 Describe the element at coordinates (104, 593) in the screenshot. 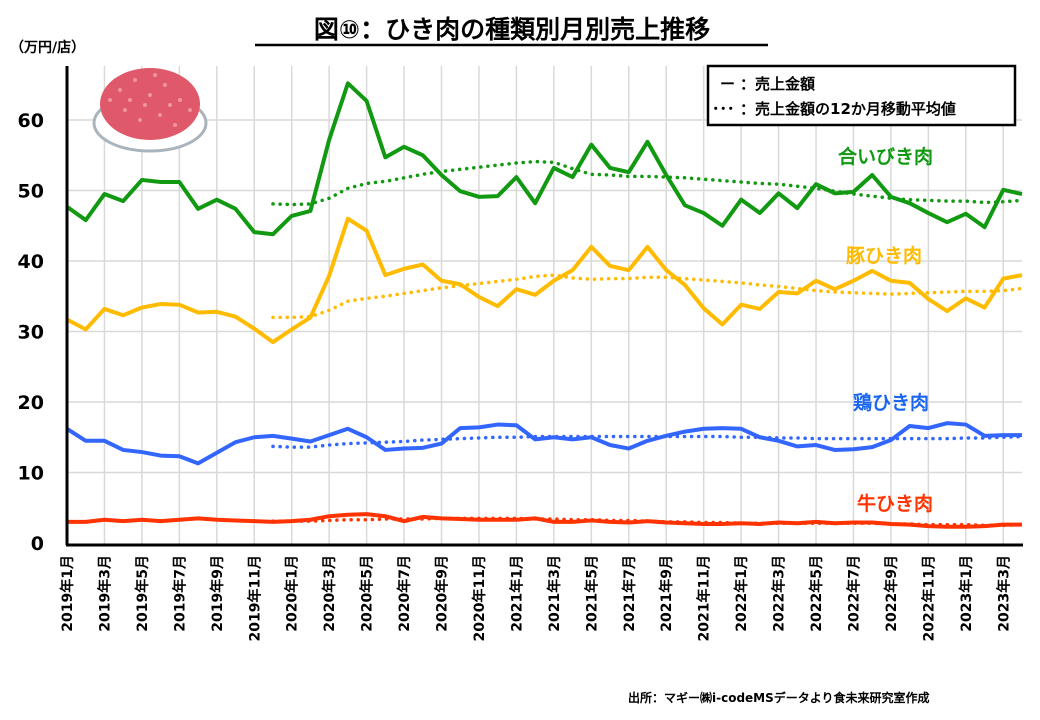

I see `x-tick-label: 2019年3月` at that location.